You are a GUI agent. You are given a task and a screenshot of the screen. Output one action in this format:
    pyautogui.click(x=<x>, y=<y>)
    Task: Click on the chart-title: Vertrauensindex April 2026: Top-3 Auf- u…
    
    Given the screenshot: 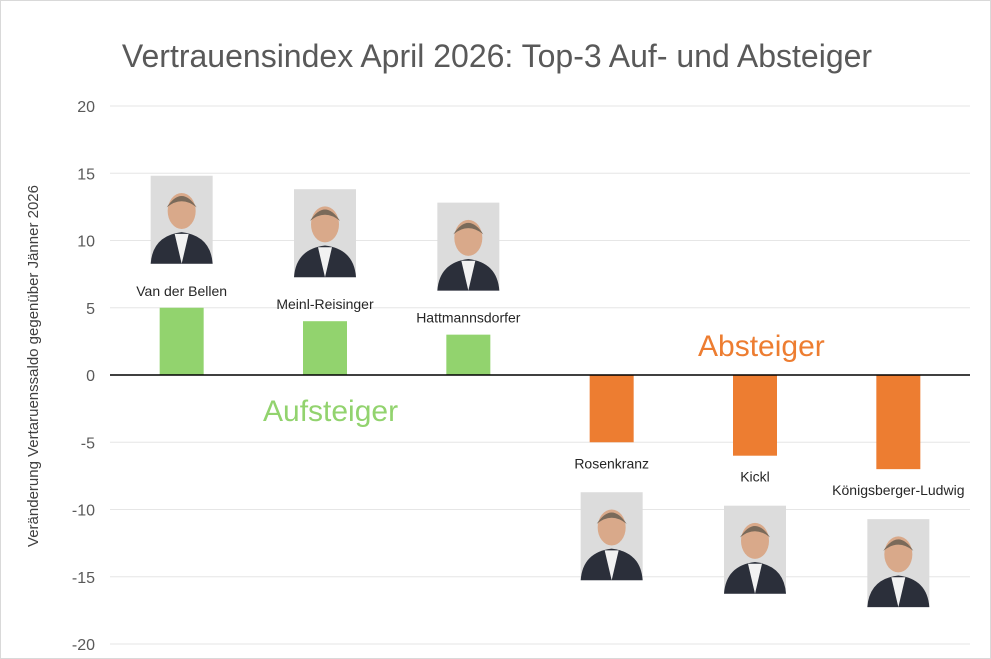 What is the action you would take?
    pyautogui.click(x=497, y=56)
    